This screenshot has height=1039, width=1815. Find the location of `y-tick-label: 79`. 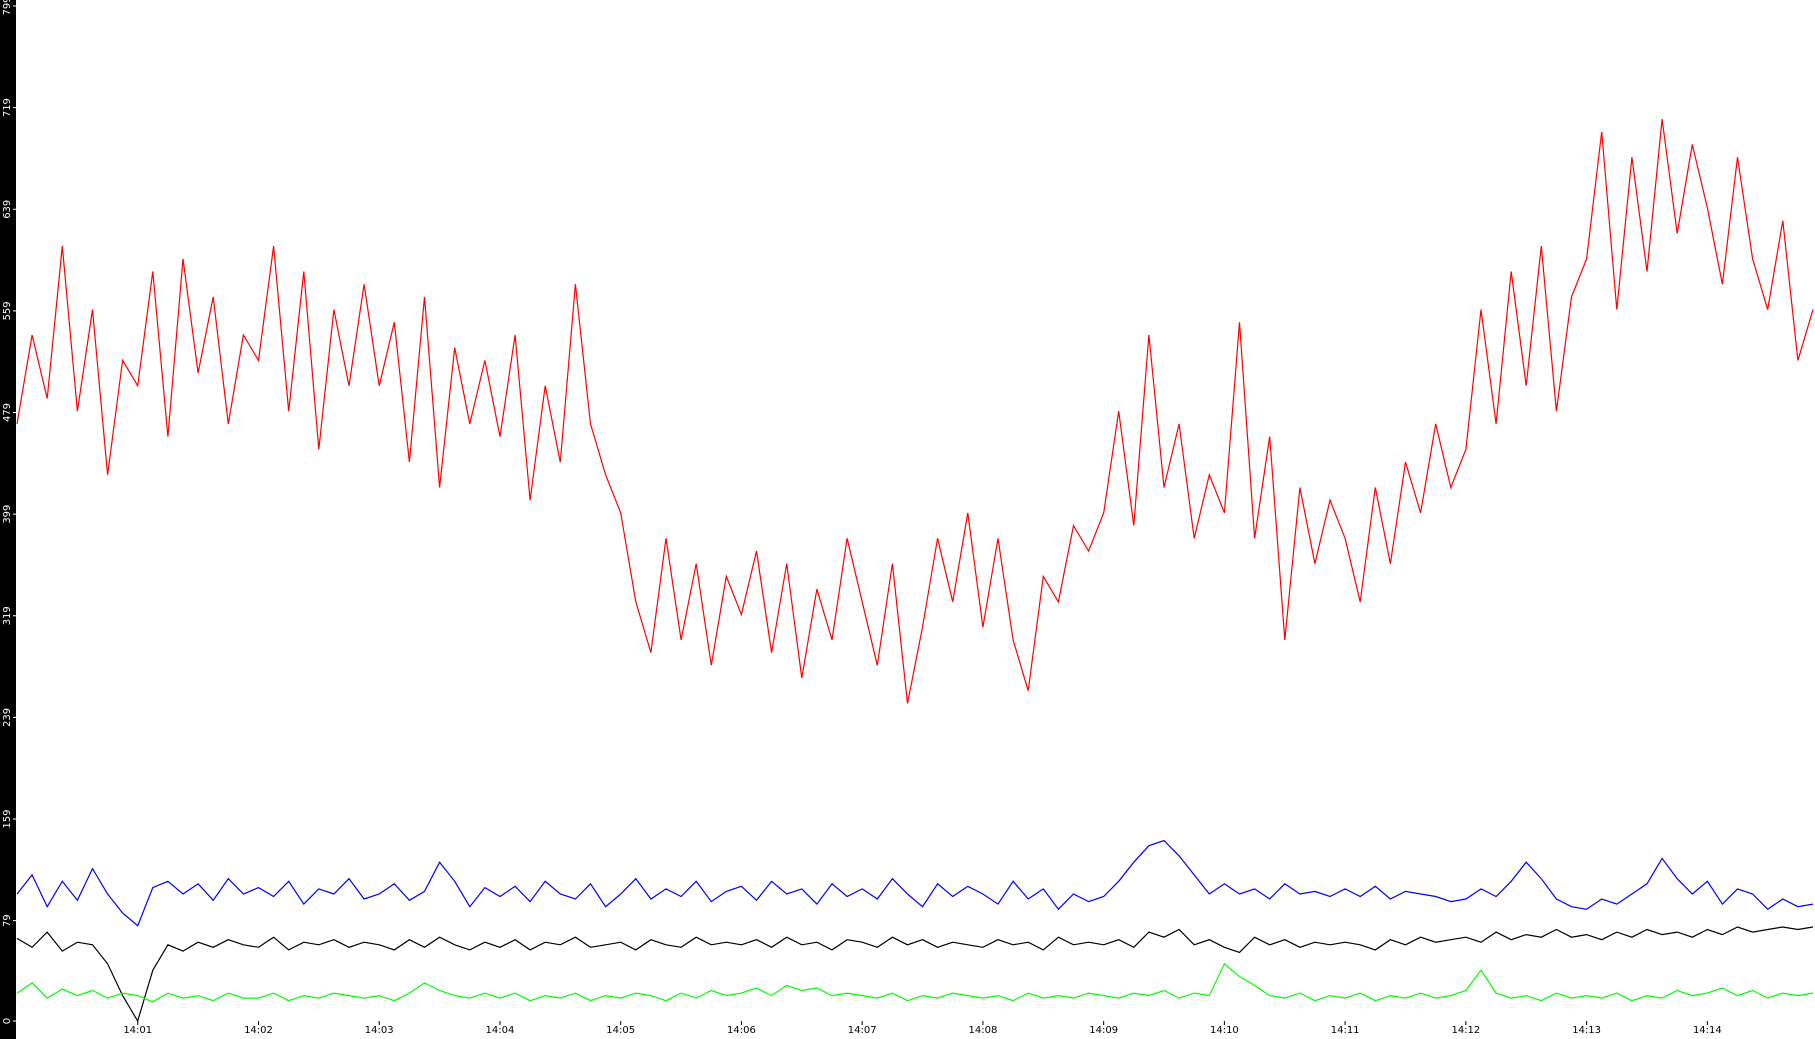

y-tick-label: 79 is located at coordinates (7, 920).